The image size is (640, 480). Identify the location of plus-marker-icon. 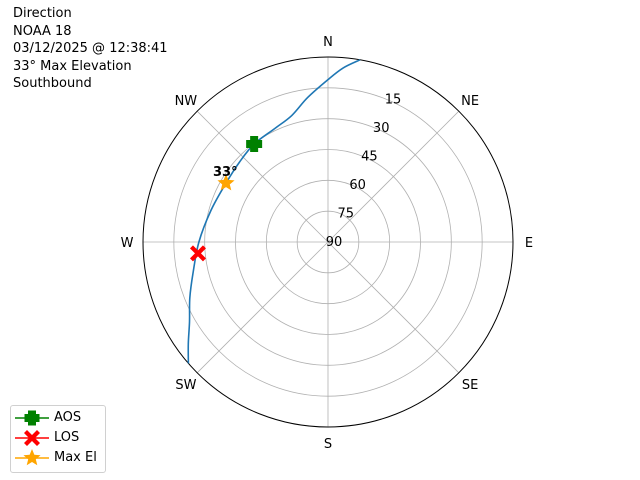
(32, 418).